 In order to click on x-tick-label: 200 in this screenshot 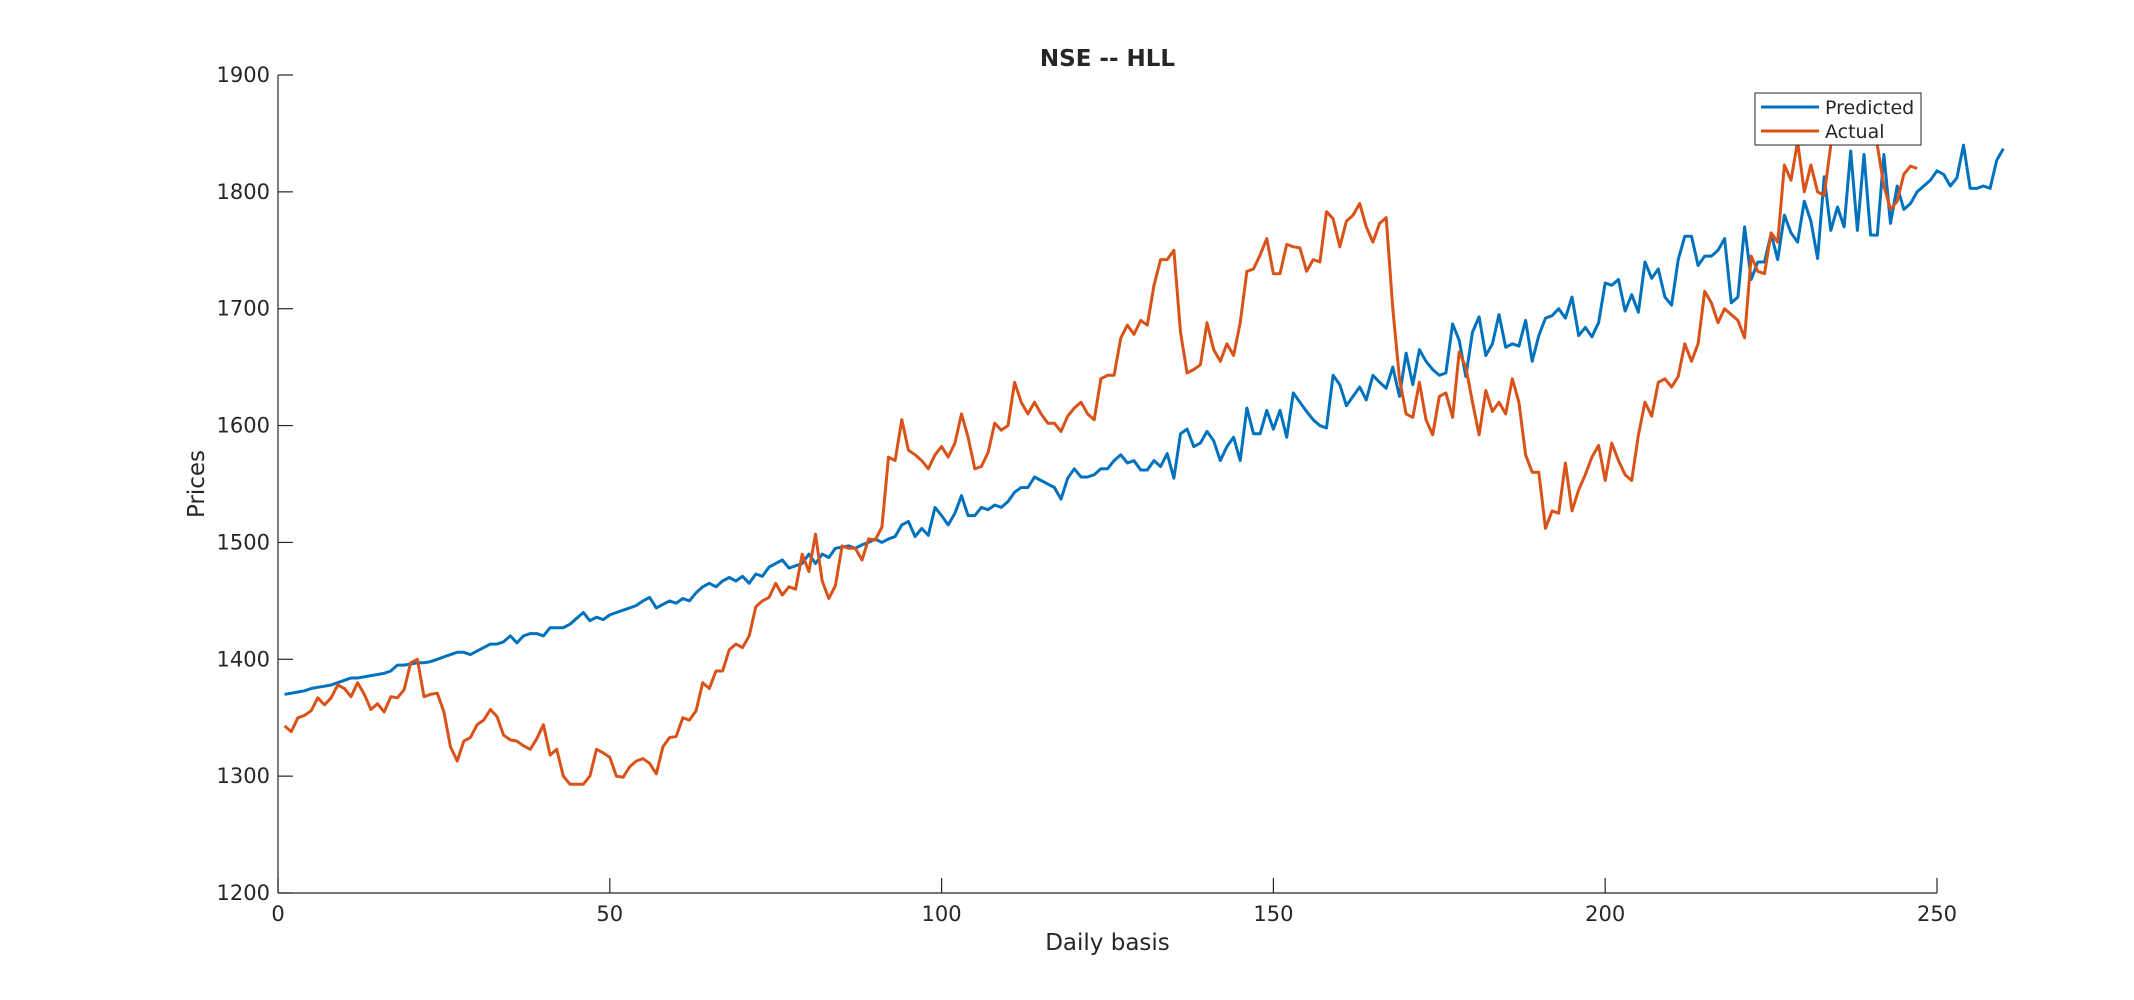, I will do `click(1605, 914)`.